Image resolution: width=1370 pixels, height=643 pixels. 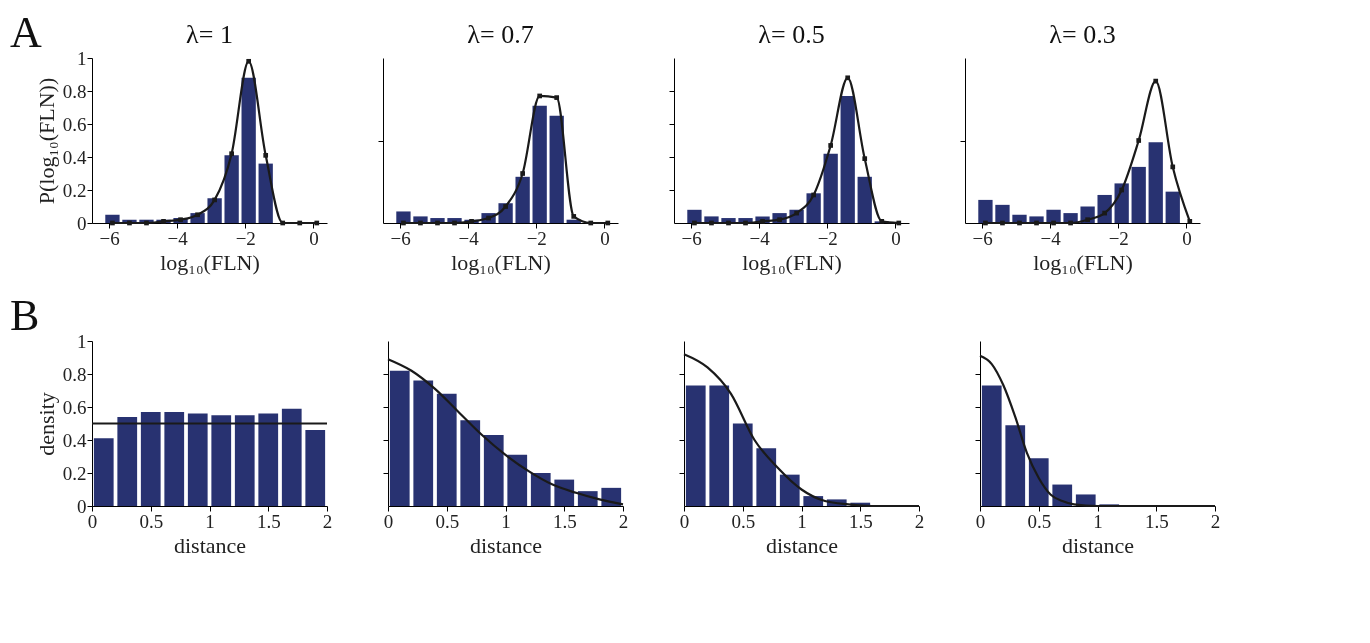 What do you see at coordinates (25, 315) in the screenshot?
I see `text: B` at bounding box center [25, 315].